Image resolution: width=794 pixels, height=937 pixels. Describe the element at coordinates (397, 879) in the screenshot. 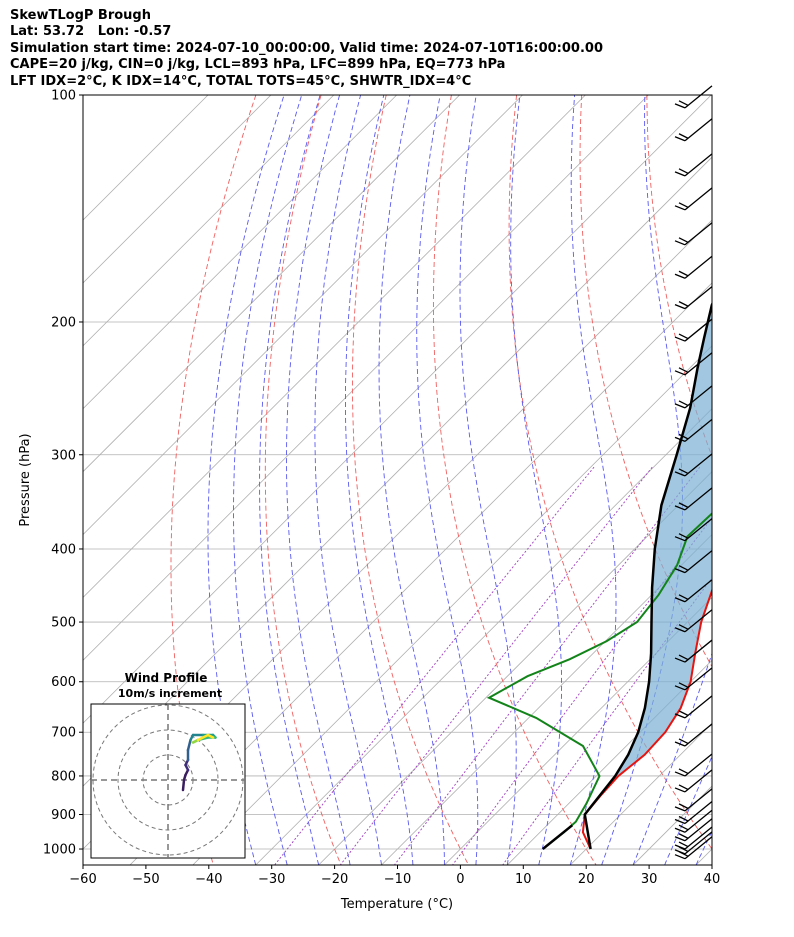

I see `x-tick-label: −10` at that location.